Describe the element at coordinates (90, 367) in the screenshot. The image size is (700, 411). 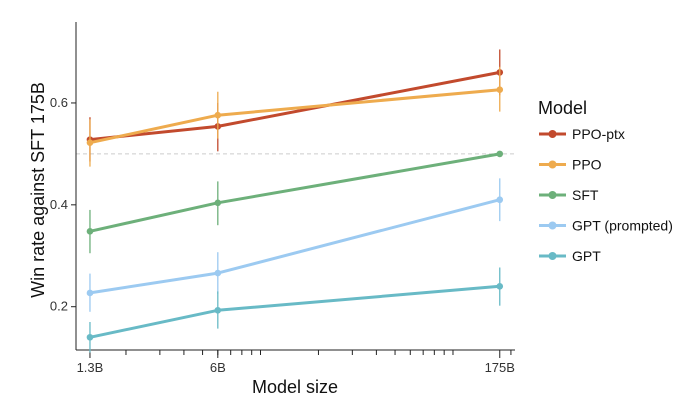
I see `x-tick-label: 1.3B` at that location.